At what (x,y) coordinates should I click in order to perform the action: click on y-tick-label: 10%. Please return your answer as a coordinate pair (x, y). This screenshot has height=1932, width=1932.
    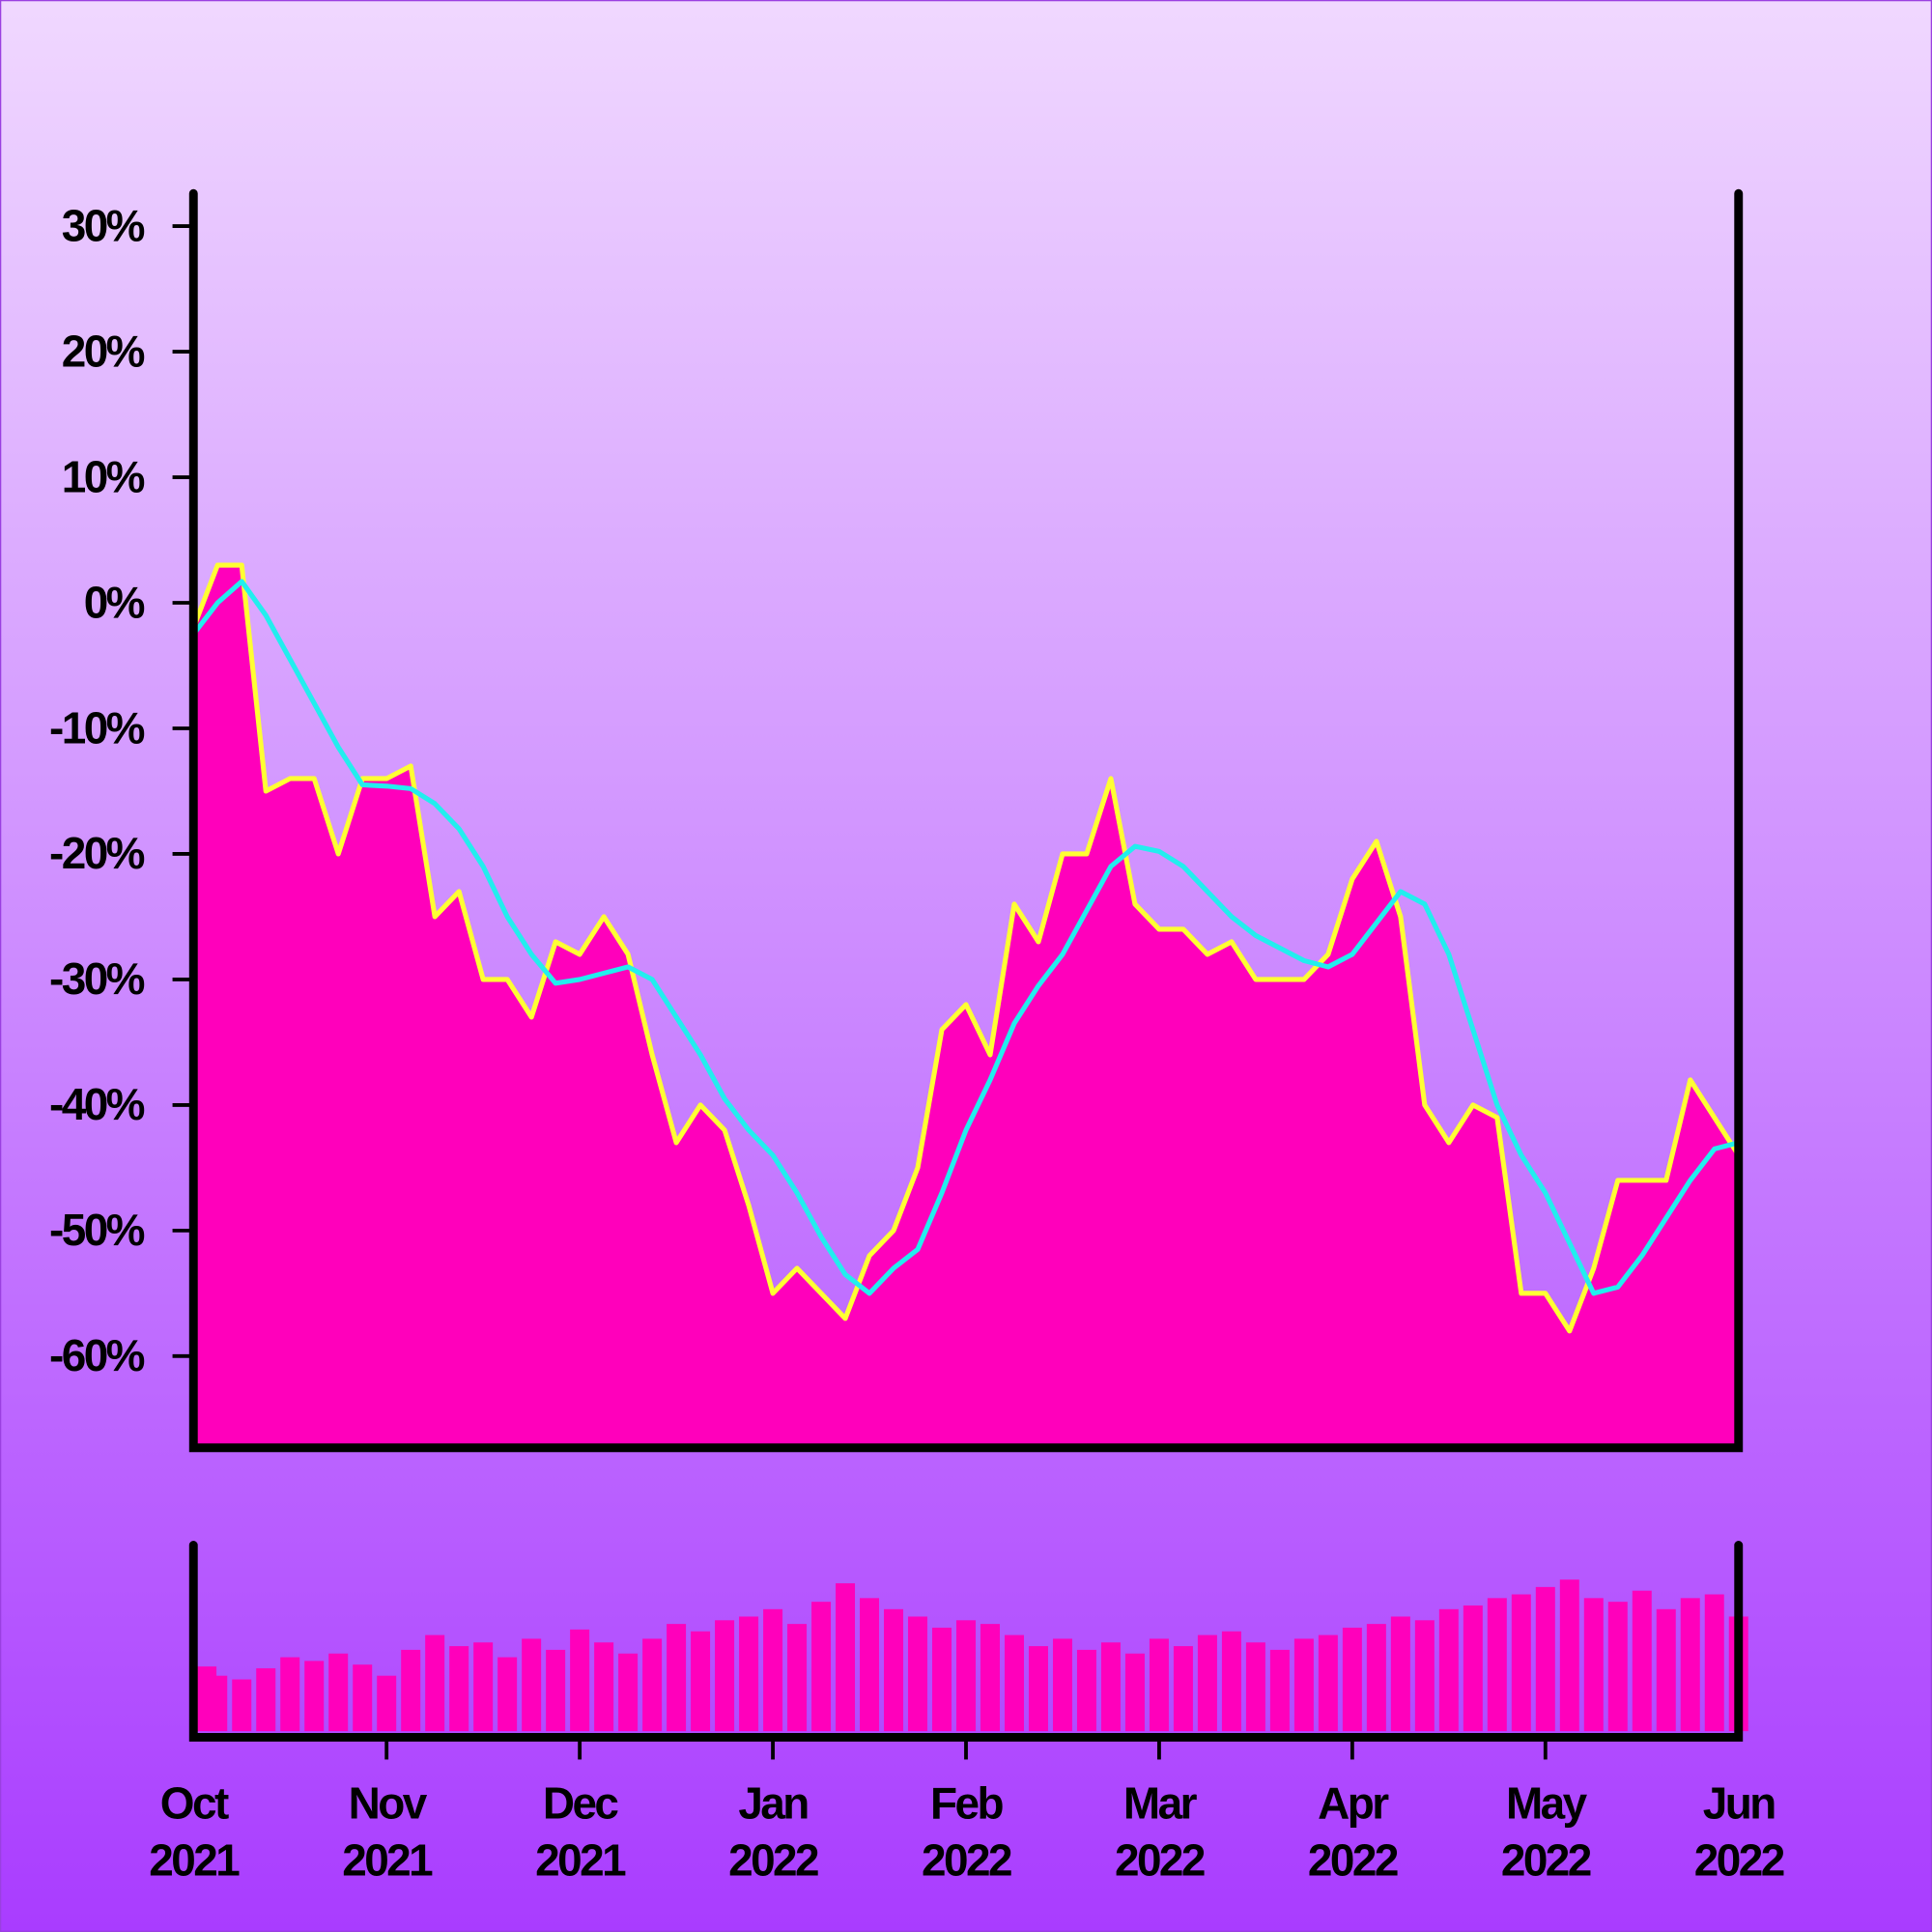
    Looking at the image, I should click on (103, 476).